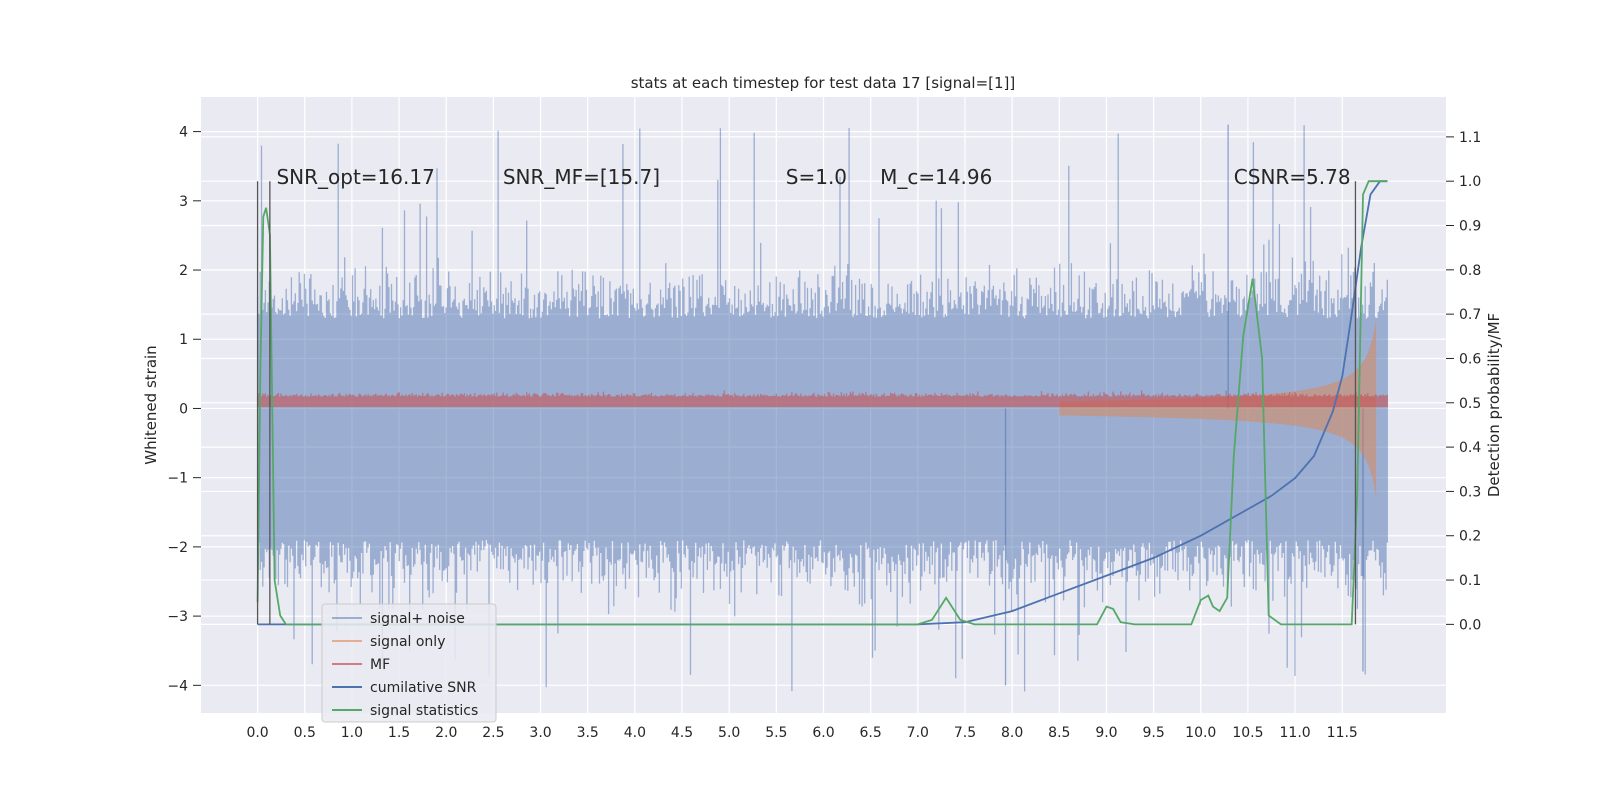 The height and width of the screenshot is (800, 1600). What do you see at coordinates (816, 177) in the screenshot?
I see `annotation: S=1.0` at bounding box center [816, 177].